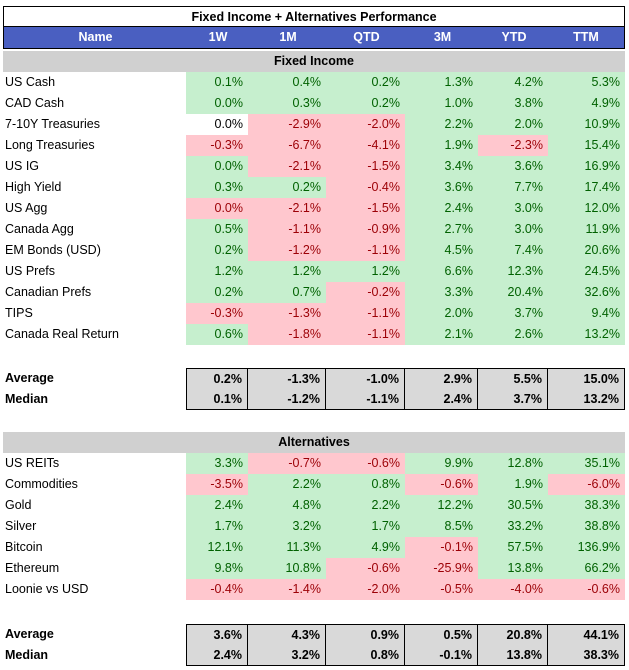 Image resolution: width=629 pixels, height=670 pixels. Describe the element at coordinates (365, 378) in the screenshot. I see `cell-qtd: -1.0%` at that location.